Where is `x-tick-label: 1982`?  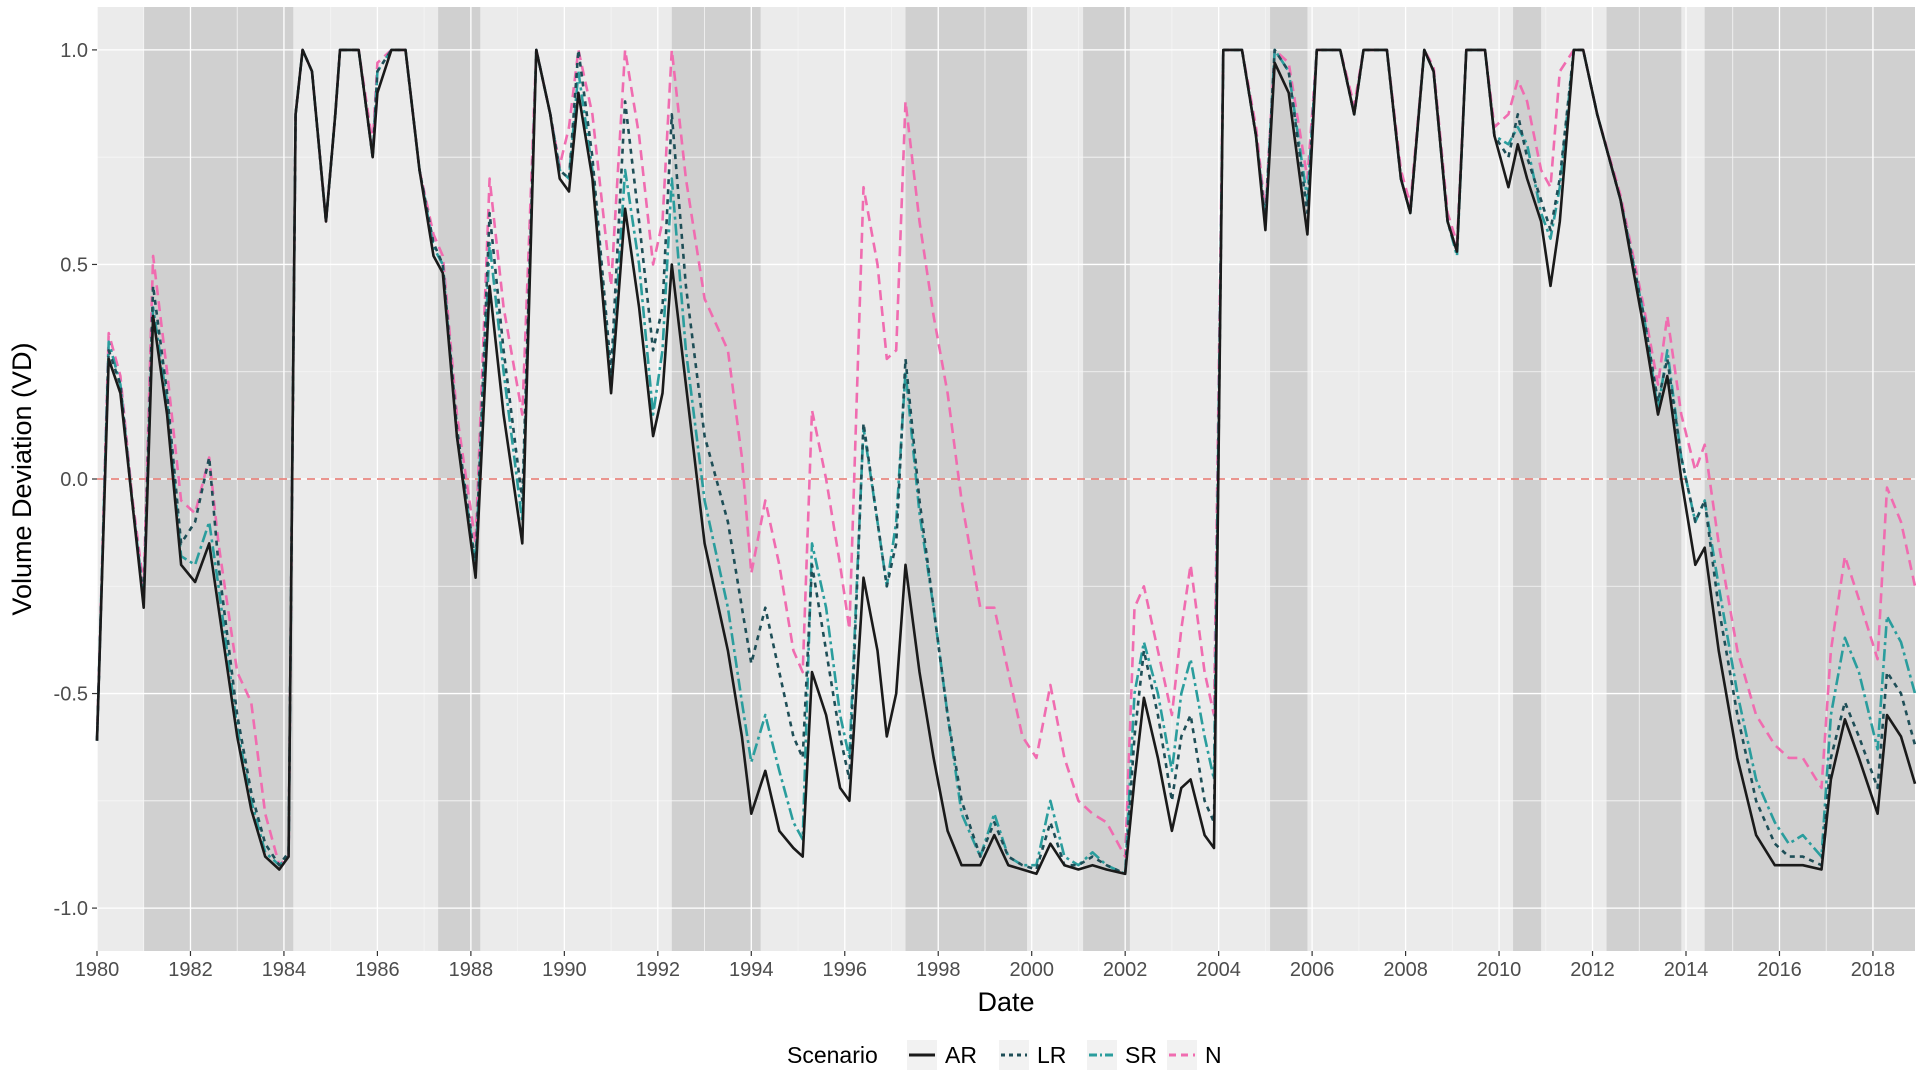 x-tick-label: 1982 is located at coordinates (190, 970).